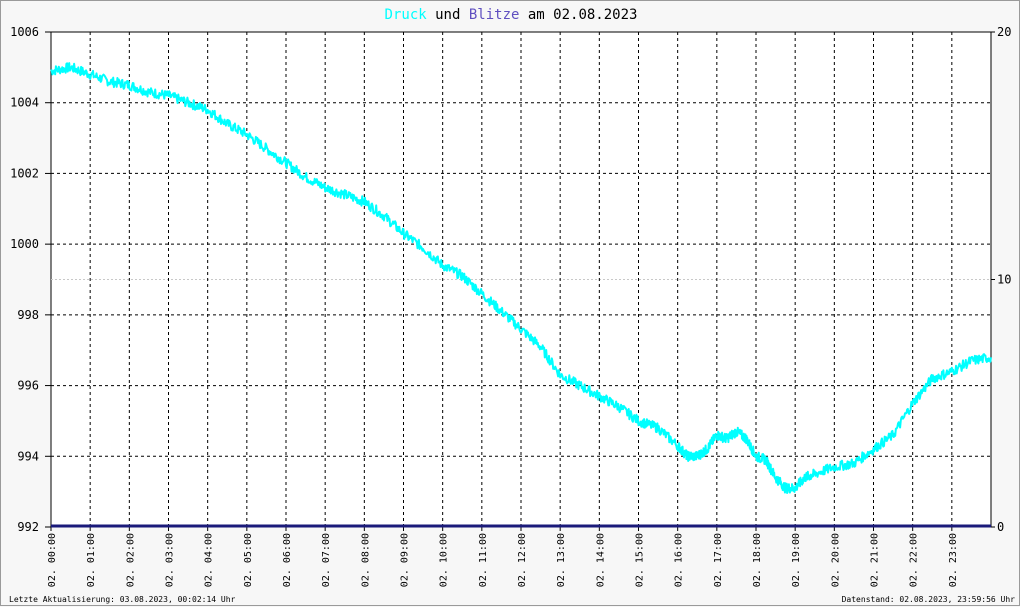  Describe the element at coordinates (757, 560) in the screenshot. I see `x-tick-label: 02. 18:00` at that location.